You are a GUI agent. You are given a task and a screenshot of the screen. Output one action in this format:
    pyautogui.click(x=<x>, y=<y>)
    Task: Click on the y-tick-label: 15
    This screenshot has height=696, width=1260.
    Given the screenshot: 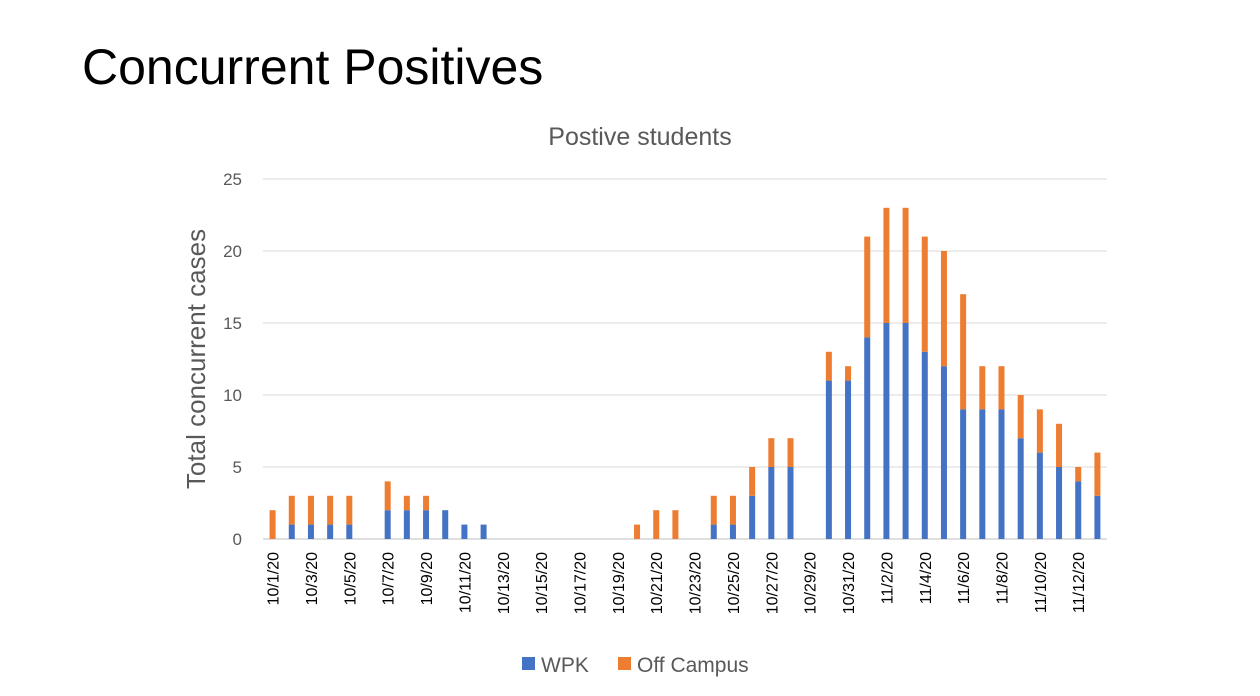 What is the action you would take?
    pyautogui.click(x=232, y=323)
    